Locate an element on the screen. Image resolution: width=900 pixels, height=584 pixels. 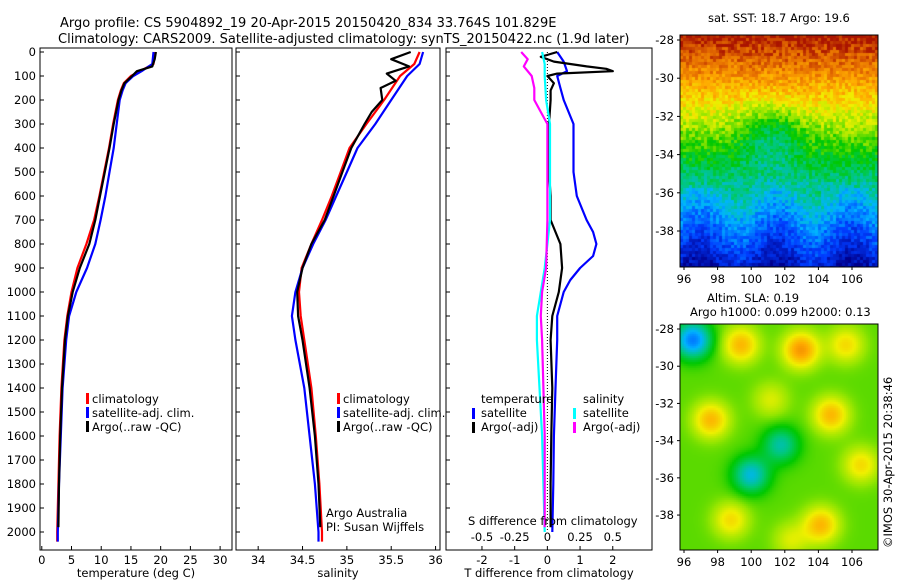
x-tick-label: 0 is located at coordinates (41, 560).